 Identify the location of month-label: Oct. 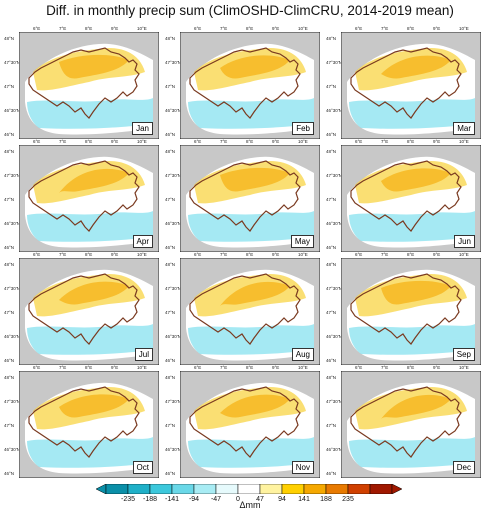
(142, 467).